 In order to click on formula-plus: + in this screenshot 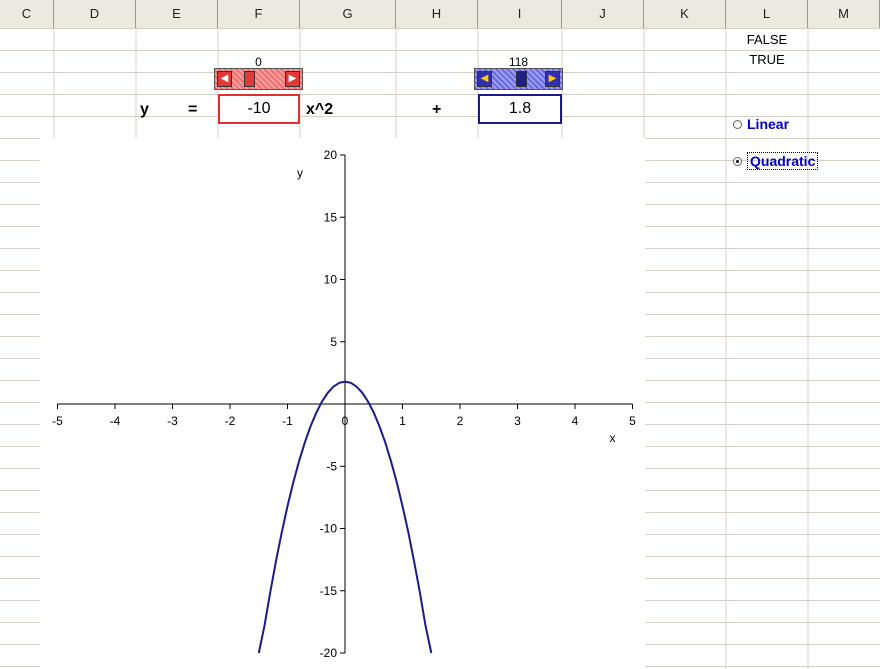, I will do `click(437, 109)`.